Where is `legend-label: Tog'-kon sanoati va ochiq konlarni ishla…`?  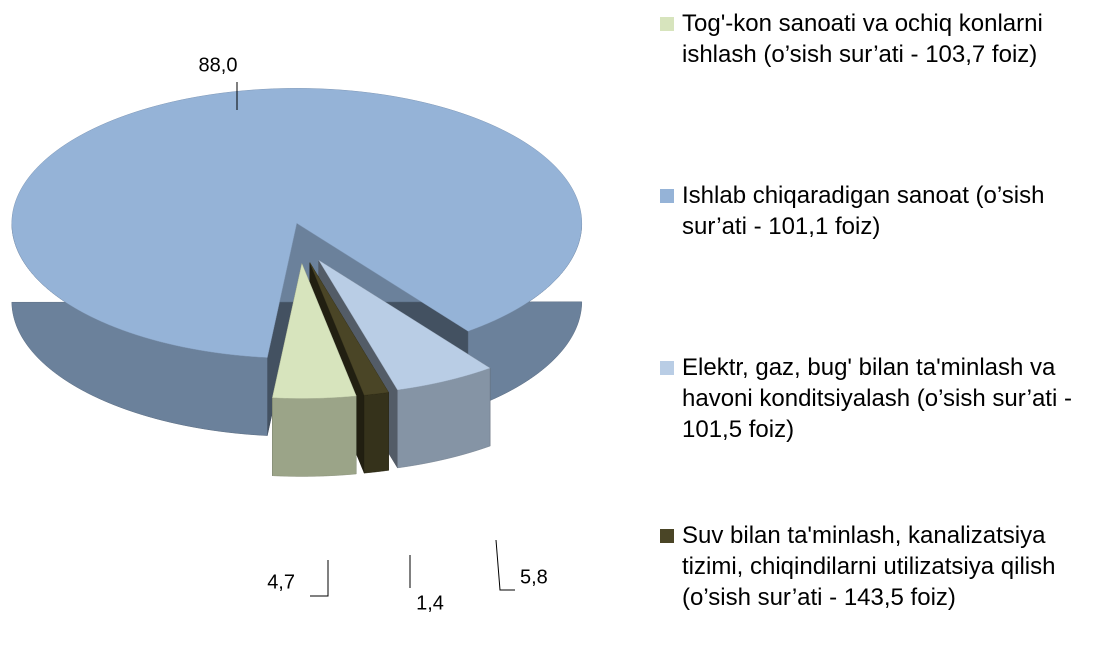 legend-label: Tog'-kon sanoati va ochiq konlarni ishla… is located at coordinates (862, 39).